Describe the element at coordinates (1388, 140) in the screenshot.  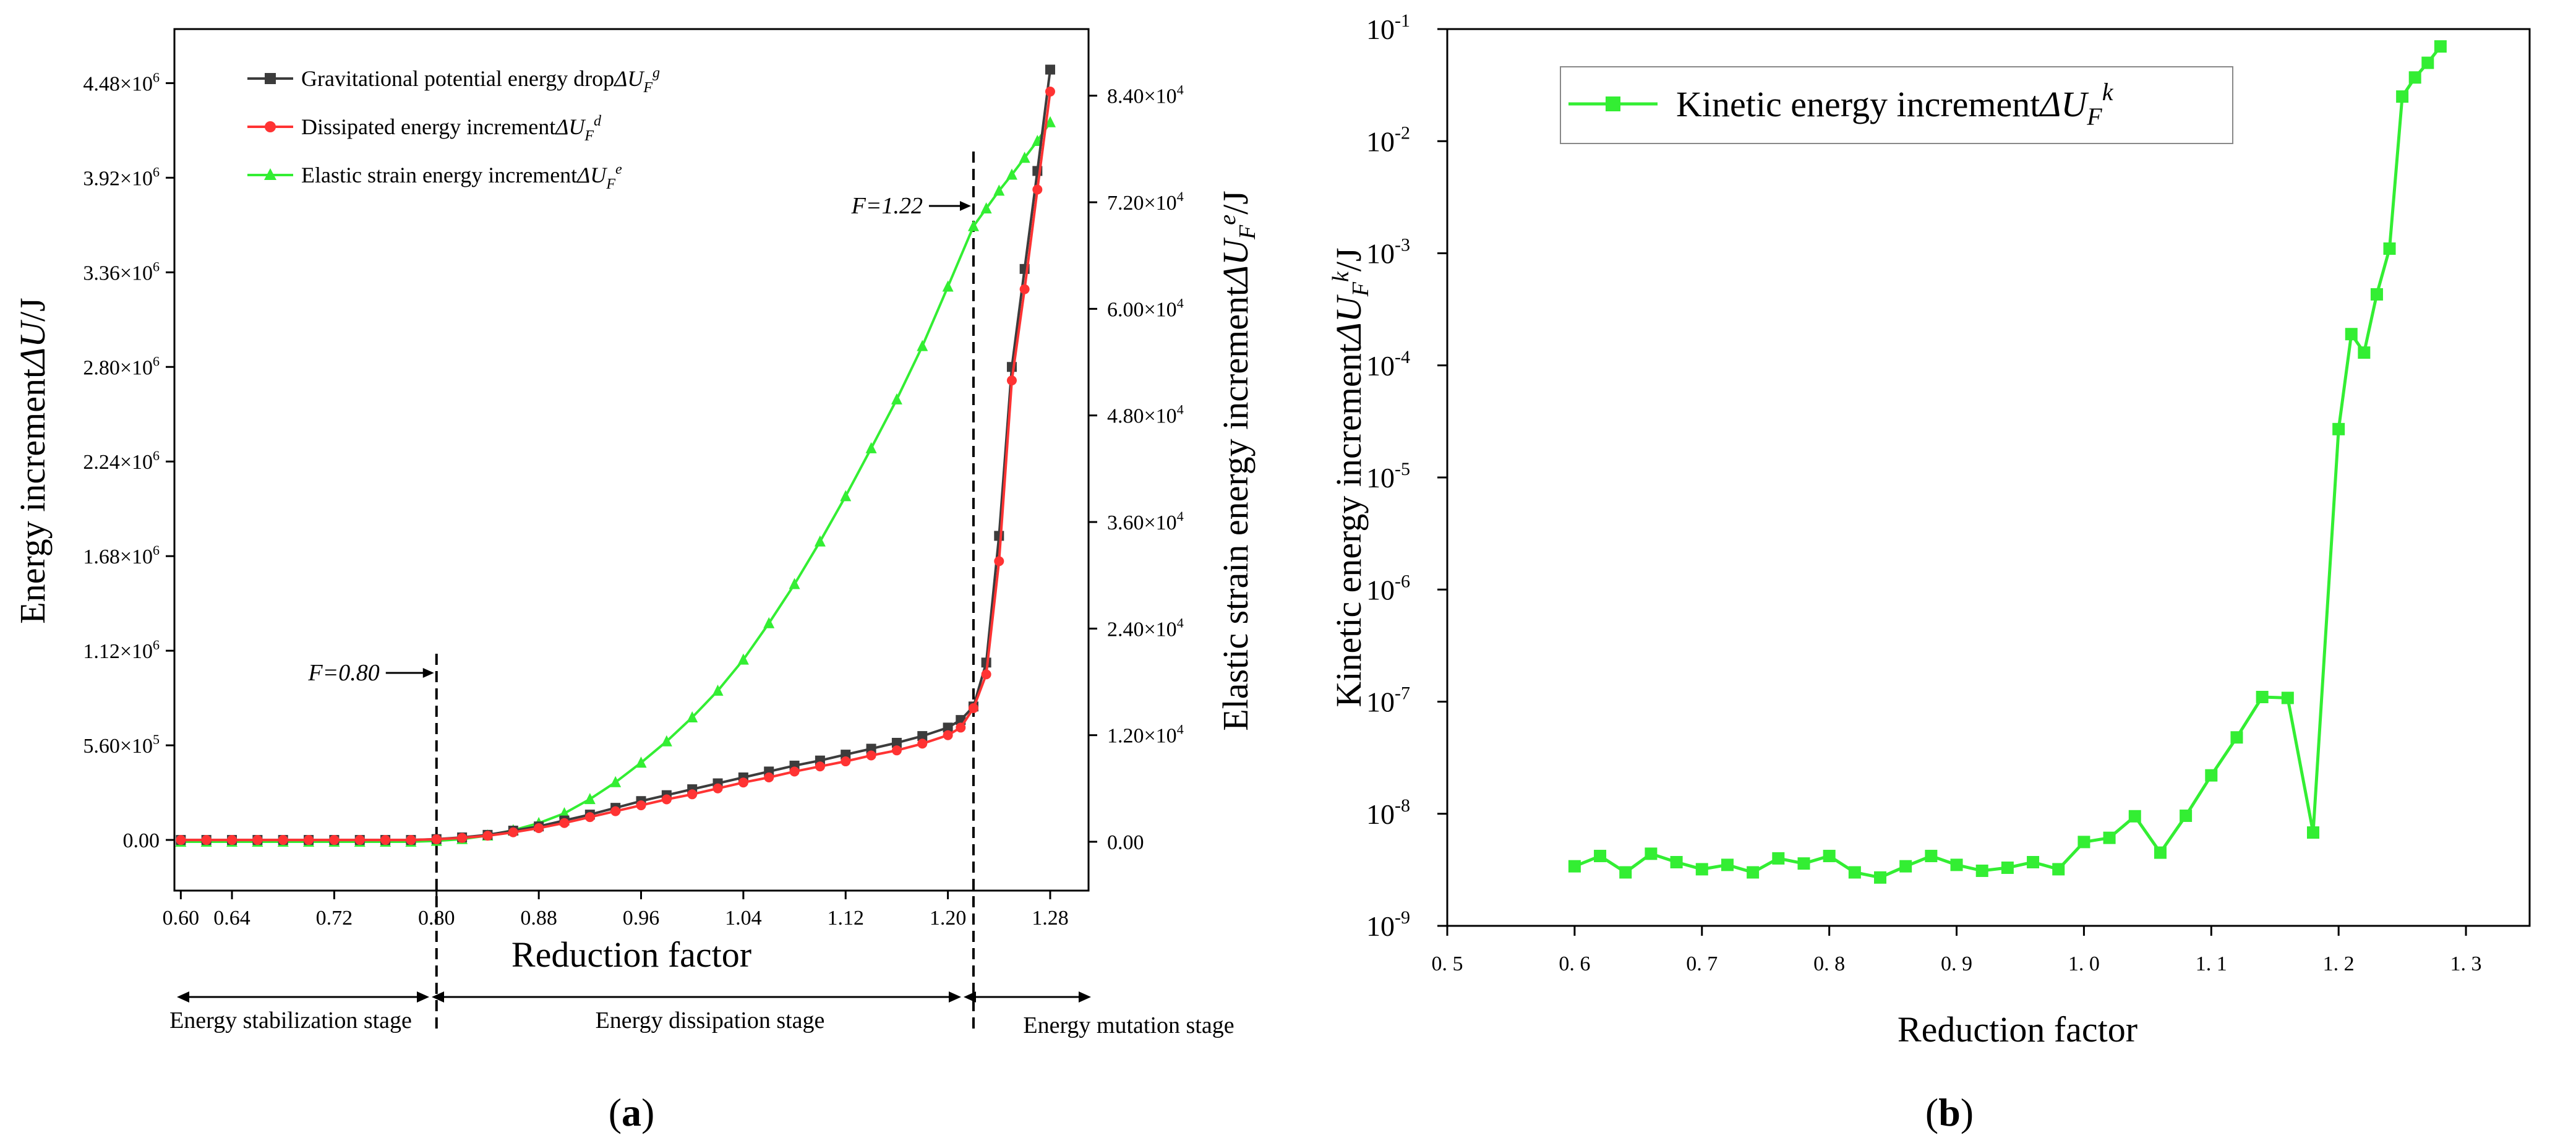
I see `y-tick-label: 10⁻²` at that location.